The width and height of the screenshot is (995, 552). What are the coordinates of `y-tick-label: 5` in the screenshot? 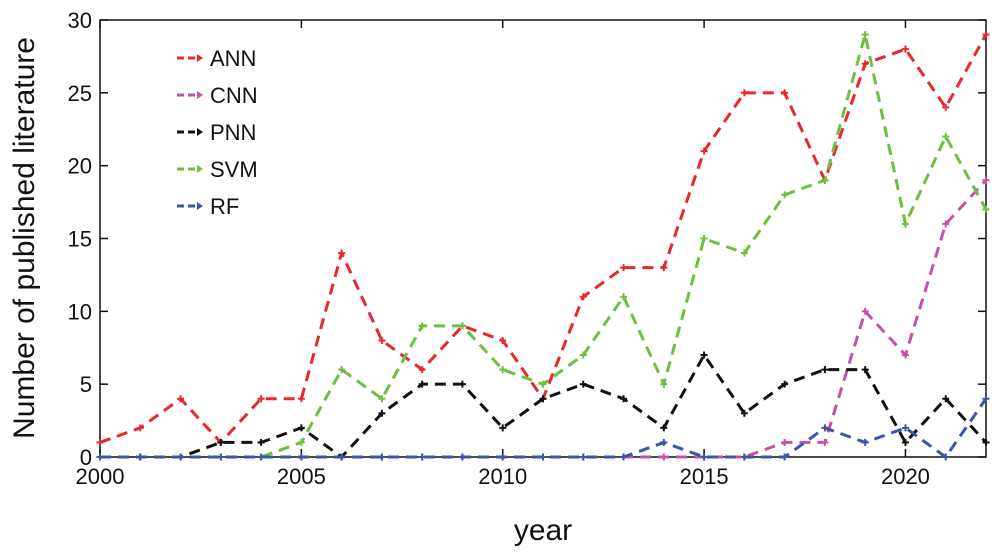 It's located at (86, 384).